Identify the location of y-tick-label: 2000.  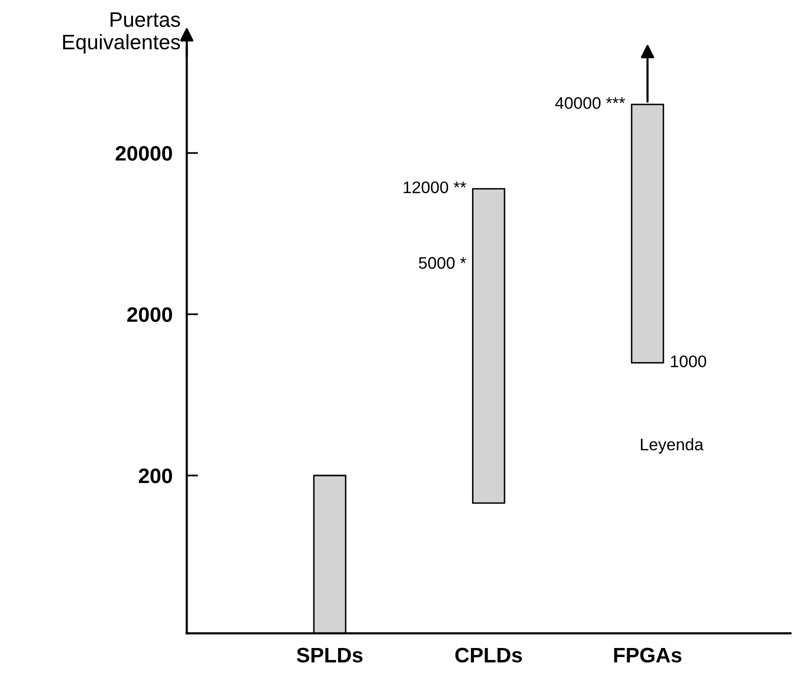
(149, 314).